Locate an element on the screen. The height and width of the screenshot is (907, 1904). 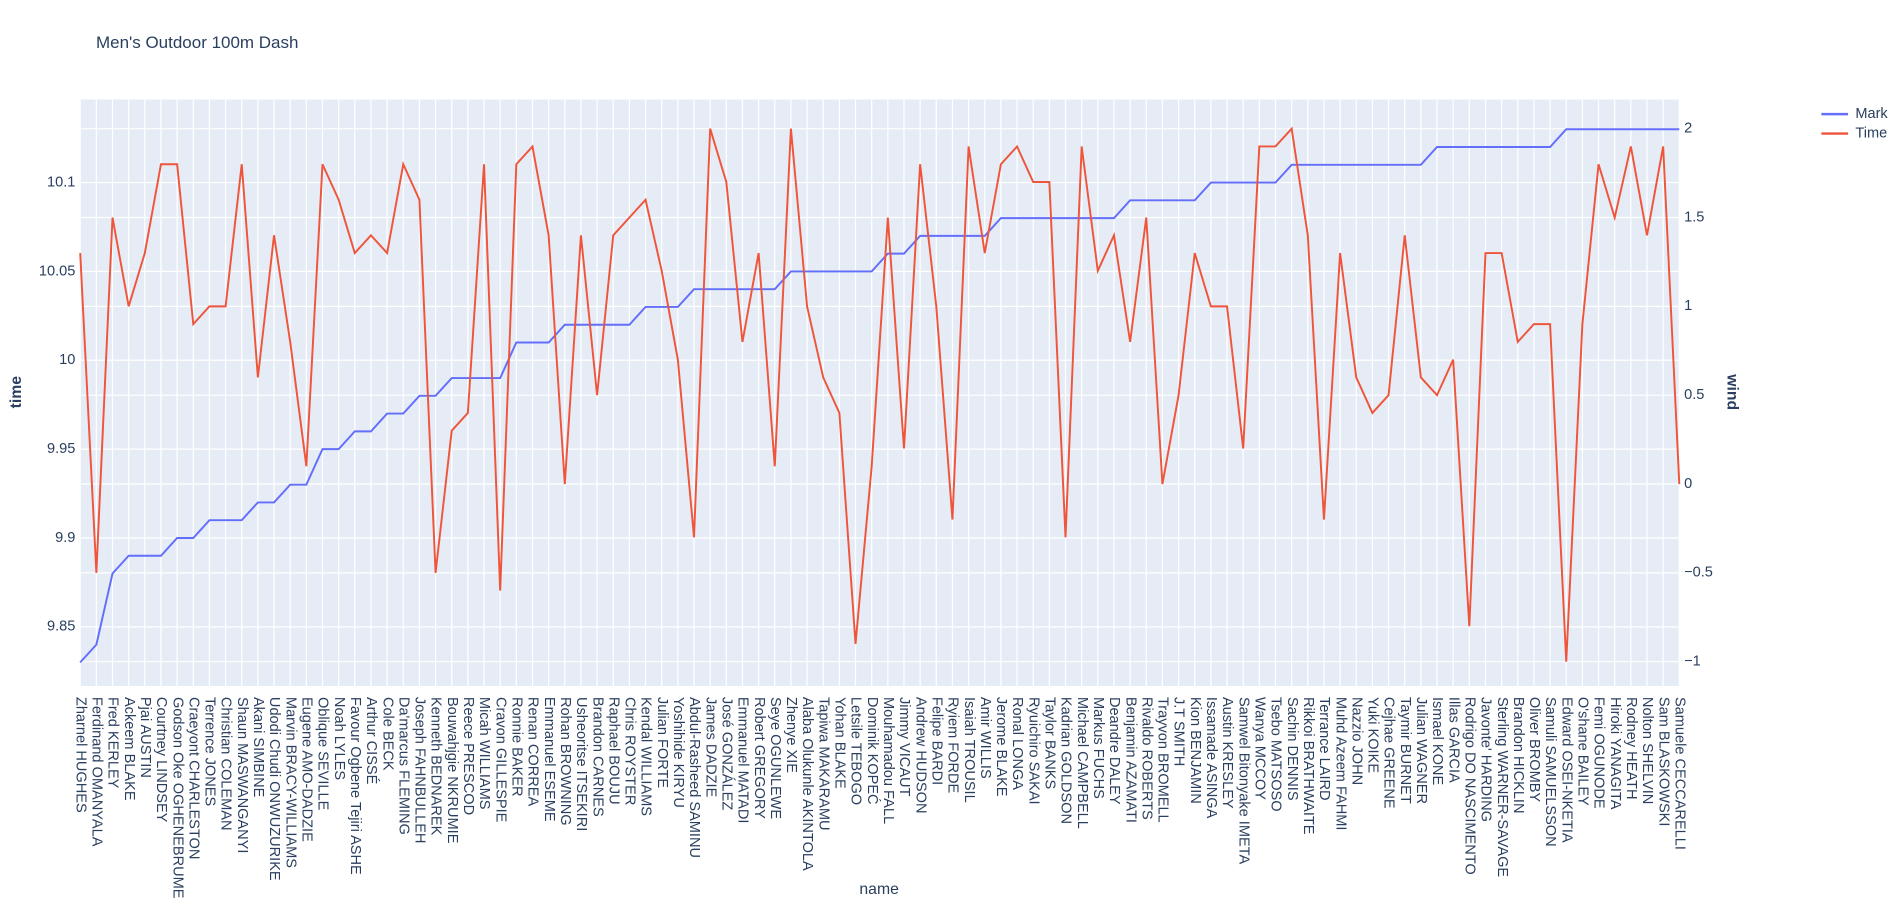
x-tick-label: Ferdinand OMANYALA is located at coordinates (97, 772).